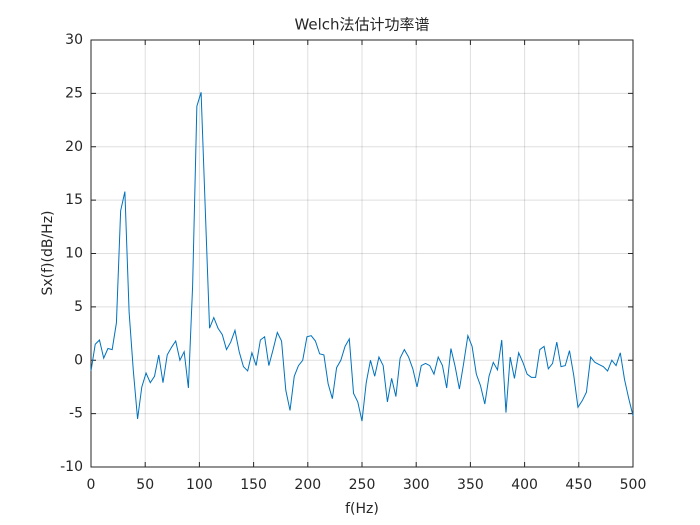  What do you see at coordinates (74, 254) in the screenshot?
I see `y-tick-label: 10` at bounding box center [74, 254].